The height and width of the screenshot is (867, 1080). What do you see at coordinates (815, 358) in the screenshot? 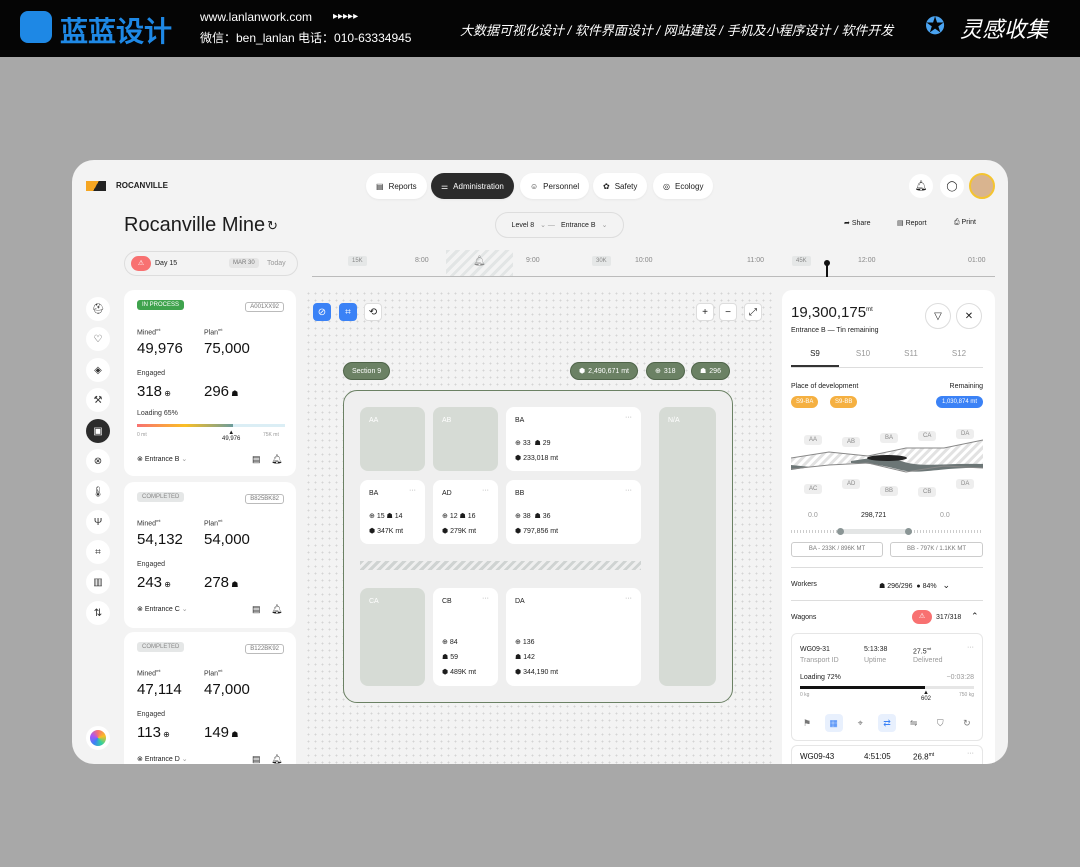
I see `tab-s9: S9` at bounding box center [815, 358].